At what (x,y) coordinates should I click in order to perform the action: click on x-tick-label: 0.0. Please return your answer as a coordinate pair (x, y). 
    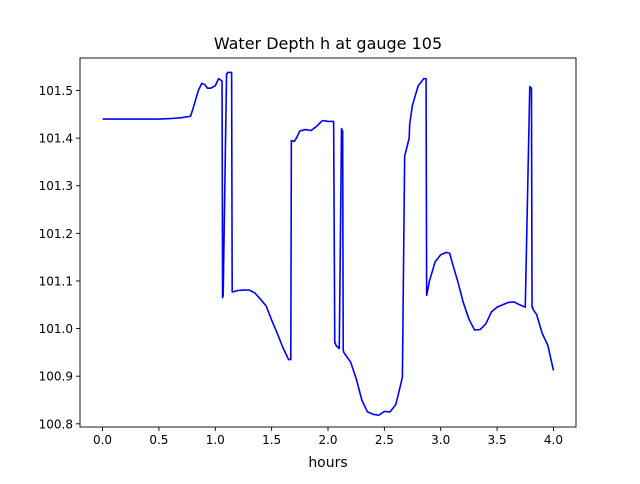
    Looking at the image, I should click on (102, 440).